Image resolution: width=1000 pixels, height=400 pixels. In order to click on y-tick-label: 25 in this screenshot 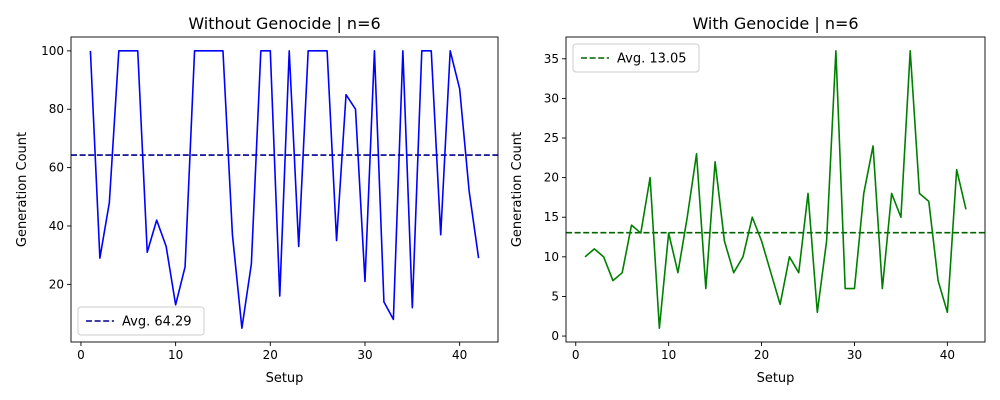, I will do `click(551, 138)`.